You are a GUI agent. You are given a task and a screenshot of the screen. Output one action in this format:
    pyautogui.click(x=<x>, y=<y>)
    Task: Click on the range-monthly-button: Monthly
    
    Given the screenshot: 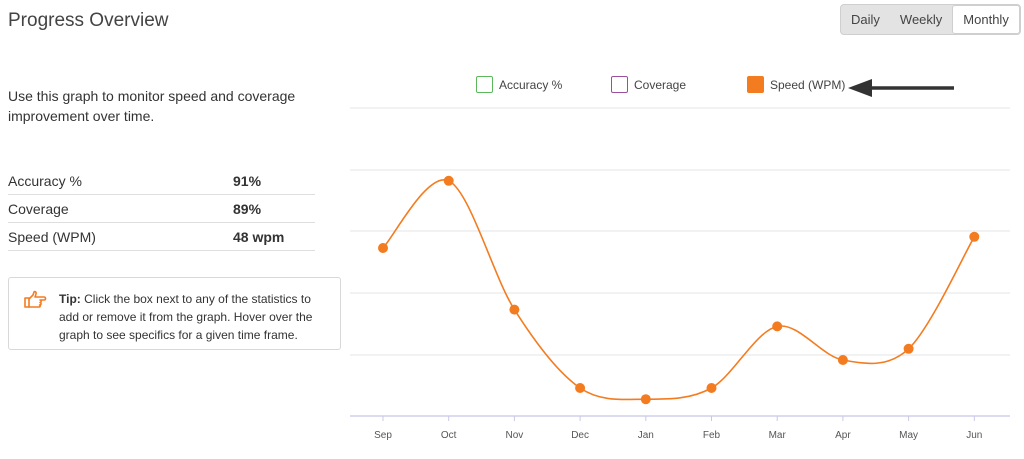 What is the action you would take?
    pyautogui.click(x=986, y=19)
    